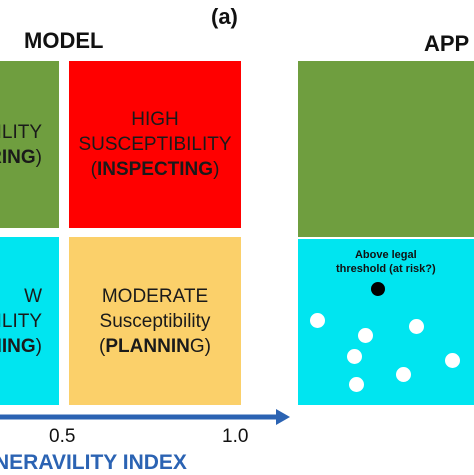 The image size is (474, 475). I want to click on quadrant-high-susceptibility: HIGH SUSCEPTIBILITY (INSPECTING), so click(155, 144).